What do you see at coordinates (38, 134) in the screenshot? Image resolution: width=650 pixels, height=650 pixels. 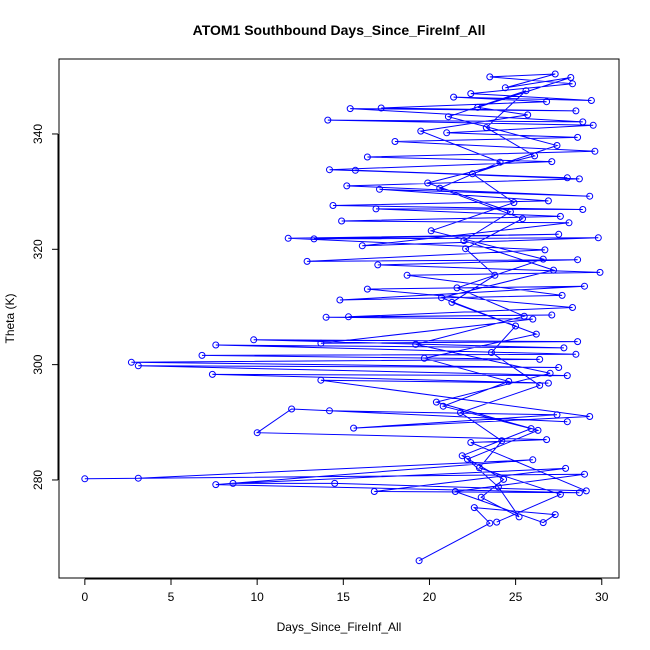 I see `y-tick-label: 340` at bounding box center [38, 134].